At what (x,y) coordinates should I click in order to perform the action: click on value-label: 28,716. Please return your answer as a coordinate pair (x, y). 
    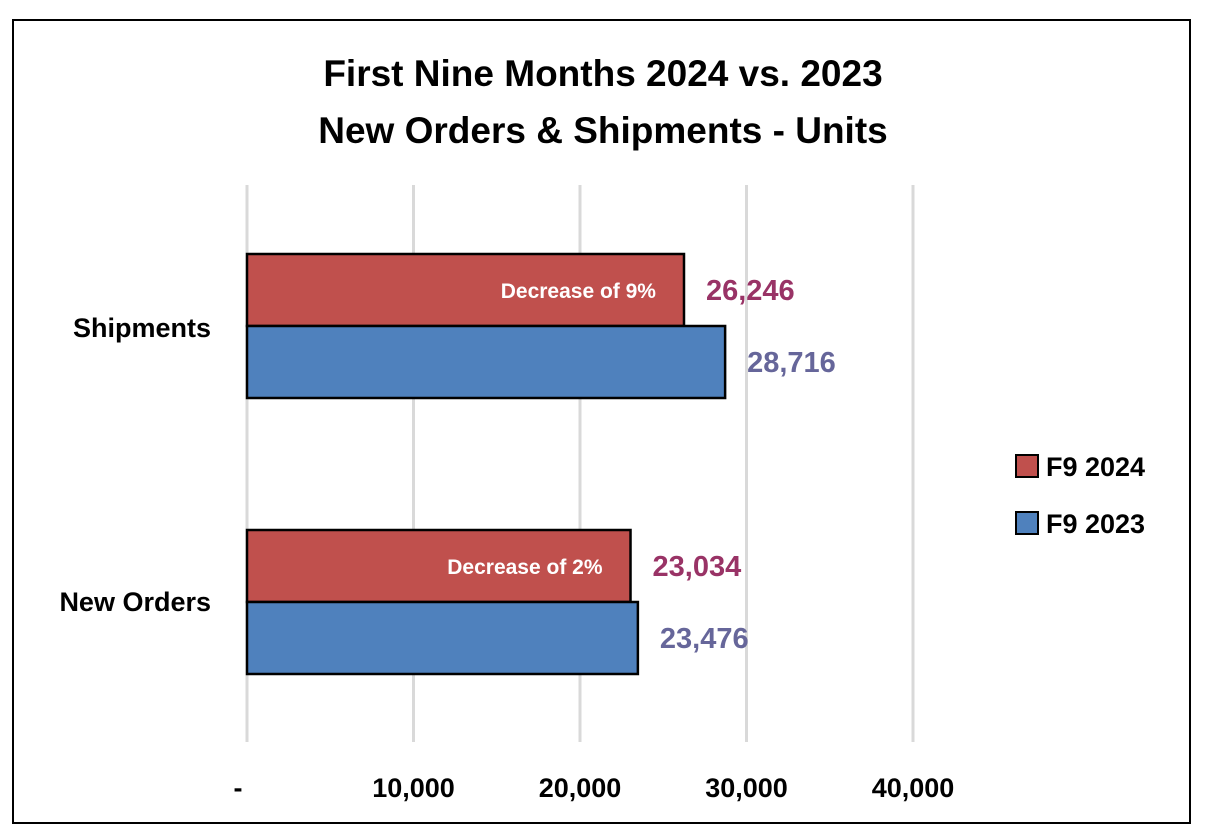
    Looking at the image, I should click on (791, 363).